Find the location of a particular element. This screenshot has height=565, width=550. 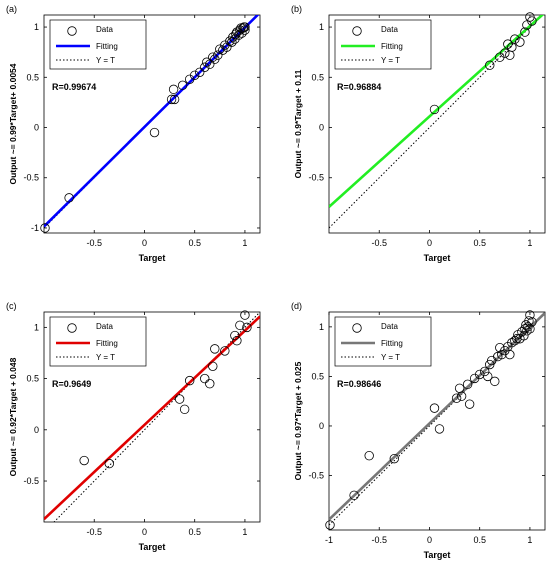

x-tick-label: -1 is located at coordinates (329, 540).